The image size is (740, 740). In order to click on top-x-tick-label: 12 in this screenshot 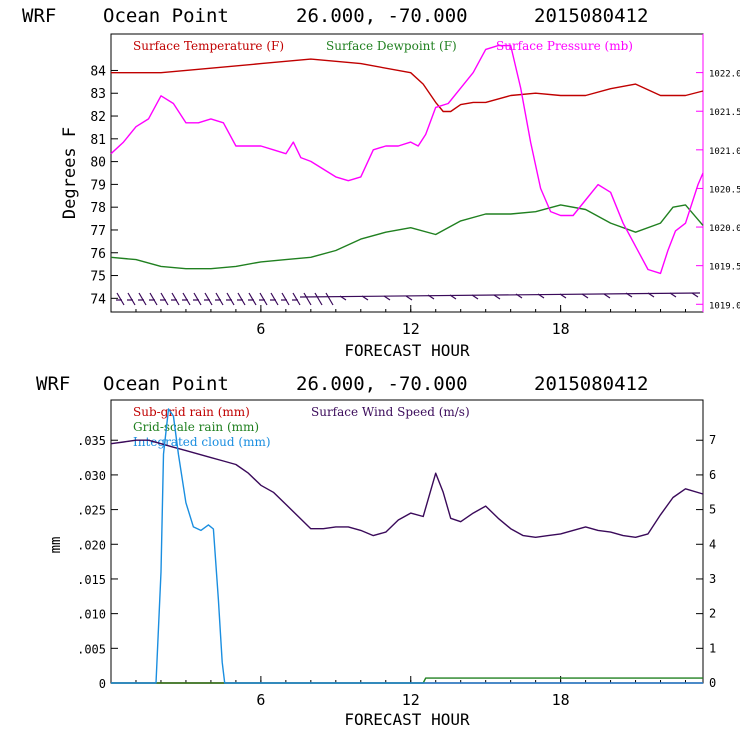, I will do `click(411, 329)`.